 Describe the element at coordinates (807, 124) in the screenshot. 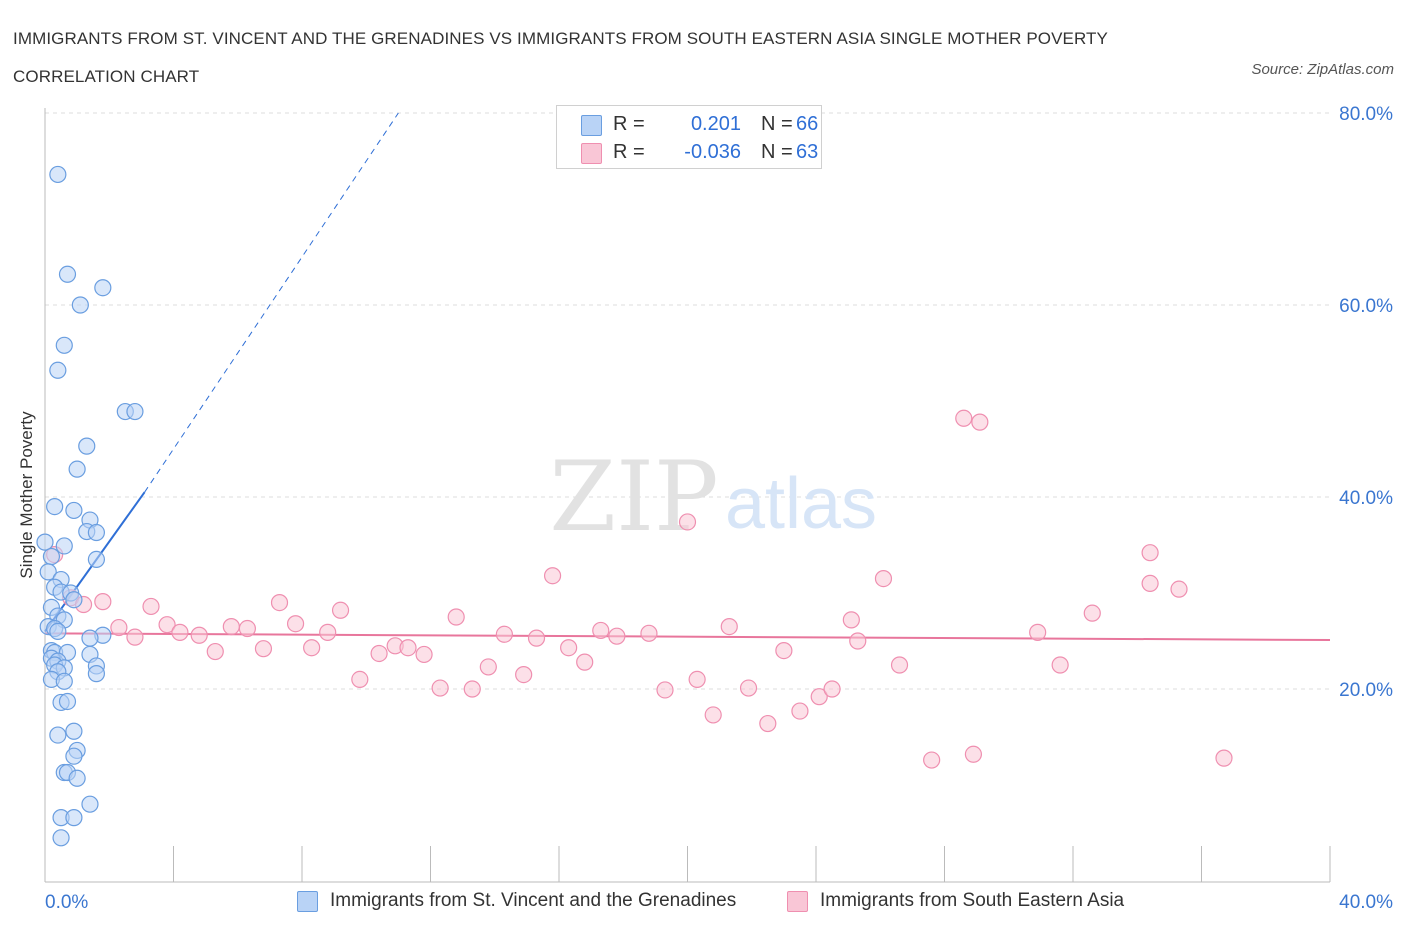

I see `legend-n-value: 66` at that location.